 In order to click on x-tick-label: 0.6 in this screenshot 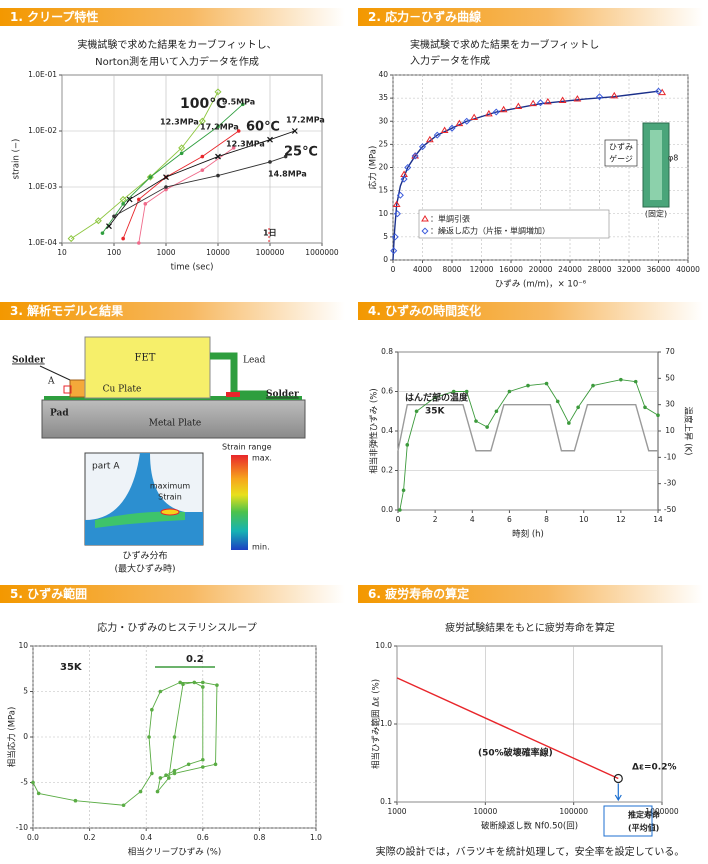, I will do `click(203, 837)`.